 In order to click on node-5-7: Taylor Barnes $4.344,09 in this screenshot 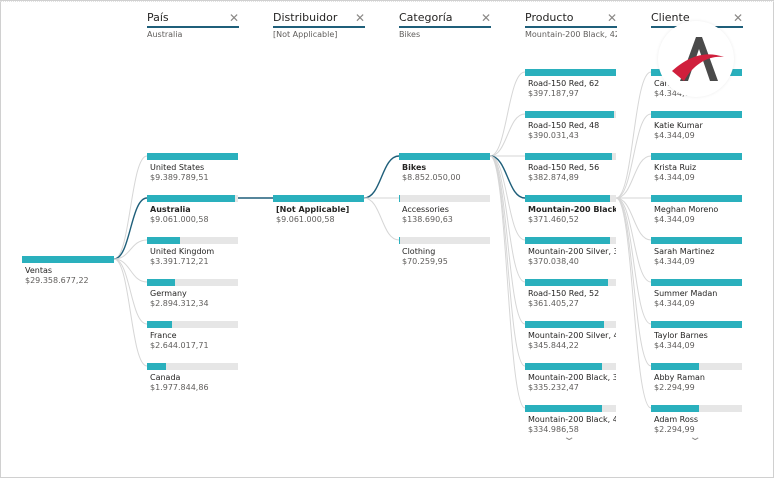, I will do `click(696, 336)`.